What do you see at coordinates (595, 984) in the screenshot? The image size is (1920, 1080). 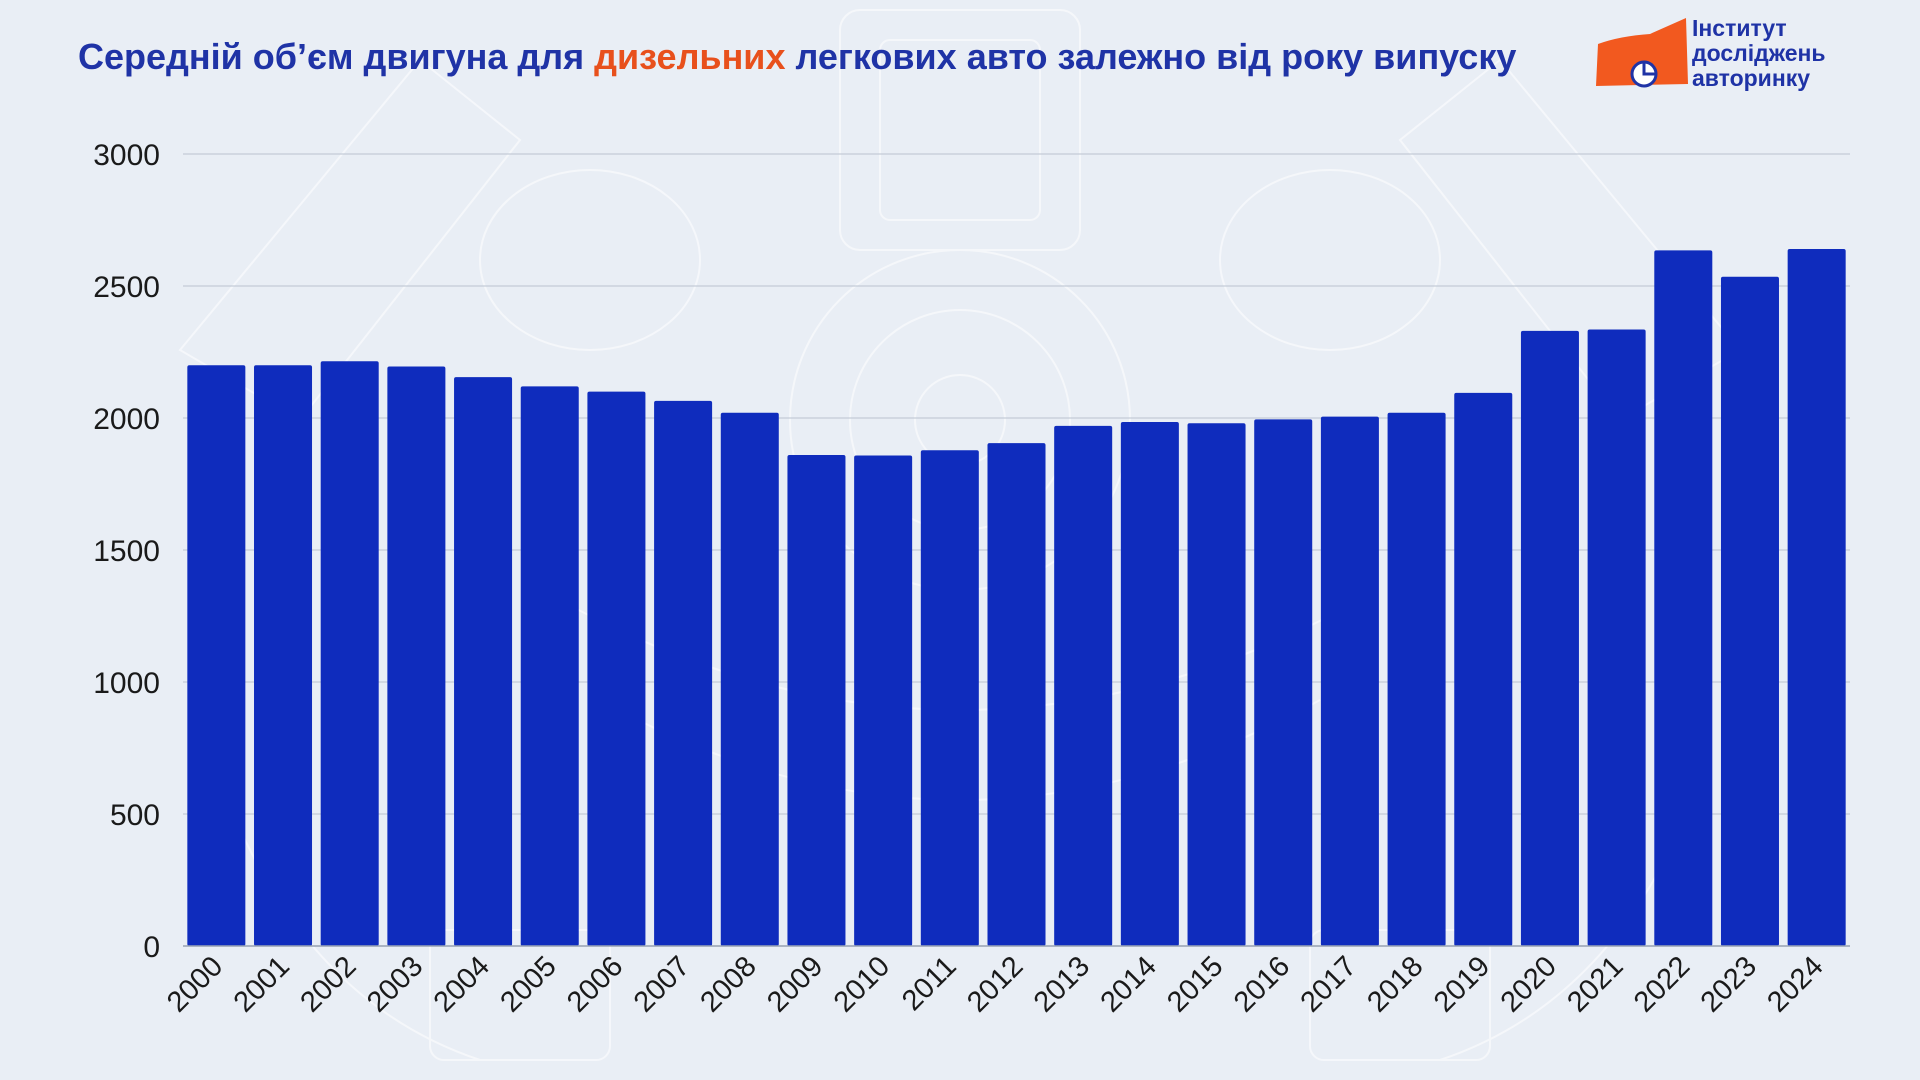 I see `x-tick-label: 2006` at bounding box center [595, 984].